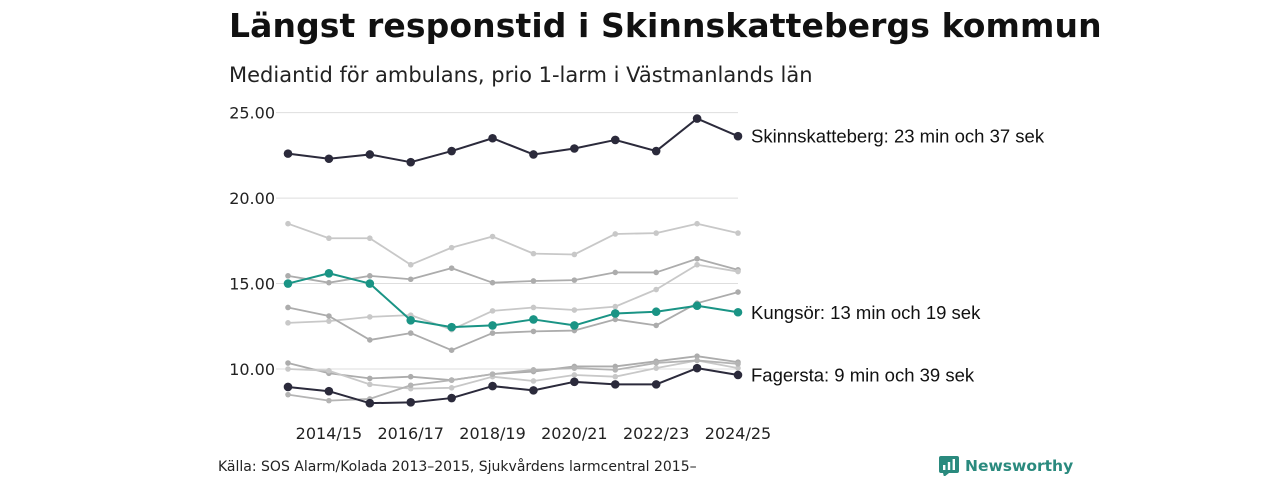 The image size is (1280, 480). Describe the element at coordinates (863, 374) in the screenshot. I see `series-label: Fagersta: 9 min och 39 sek` at that location.